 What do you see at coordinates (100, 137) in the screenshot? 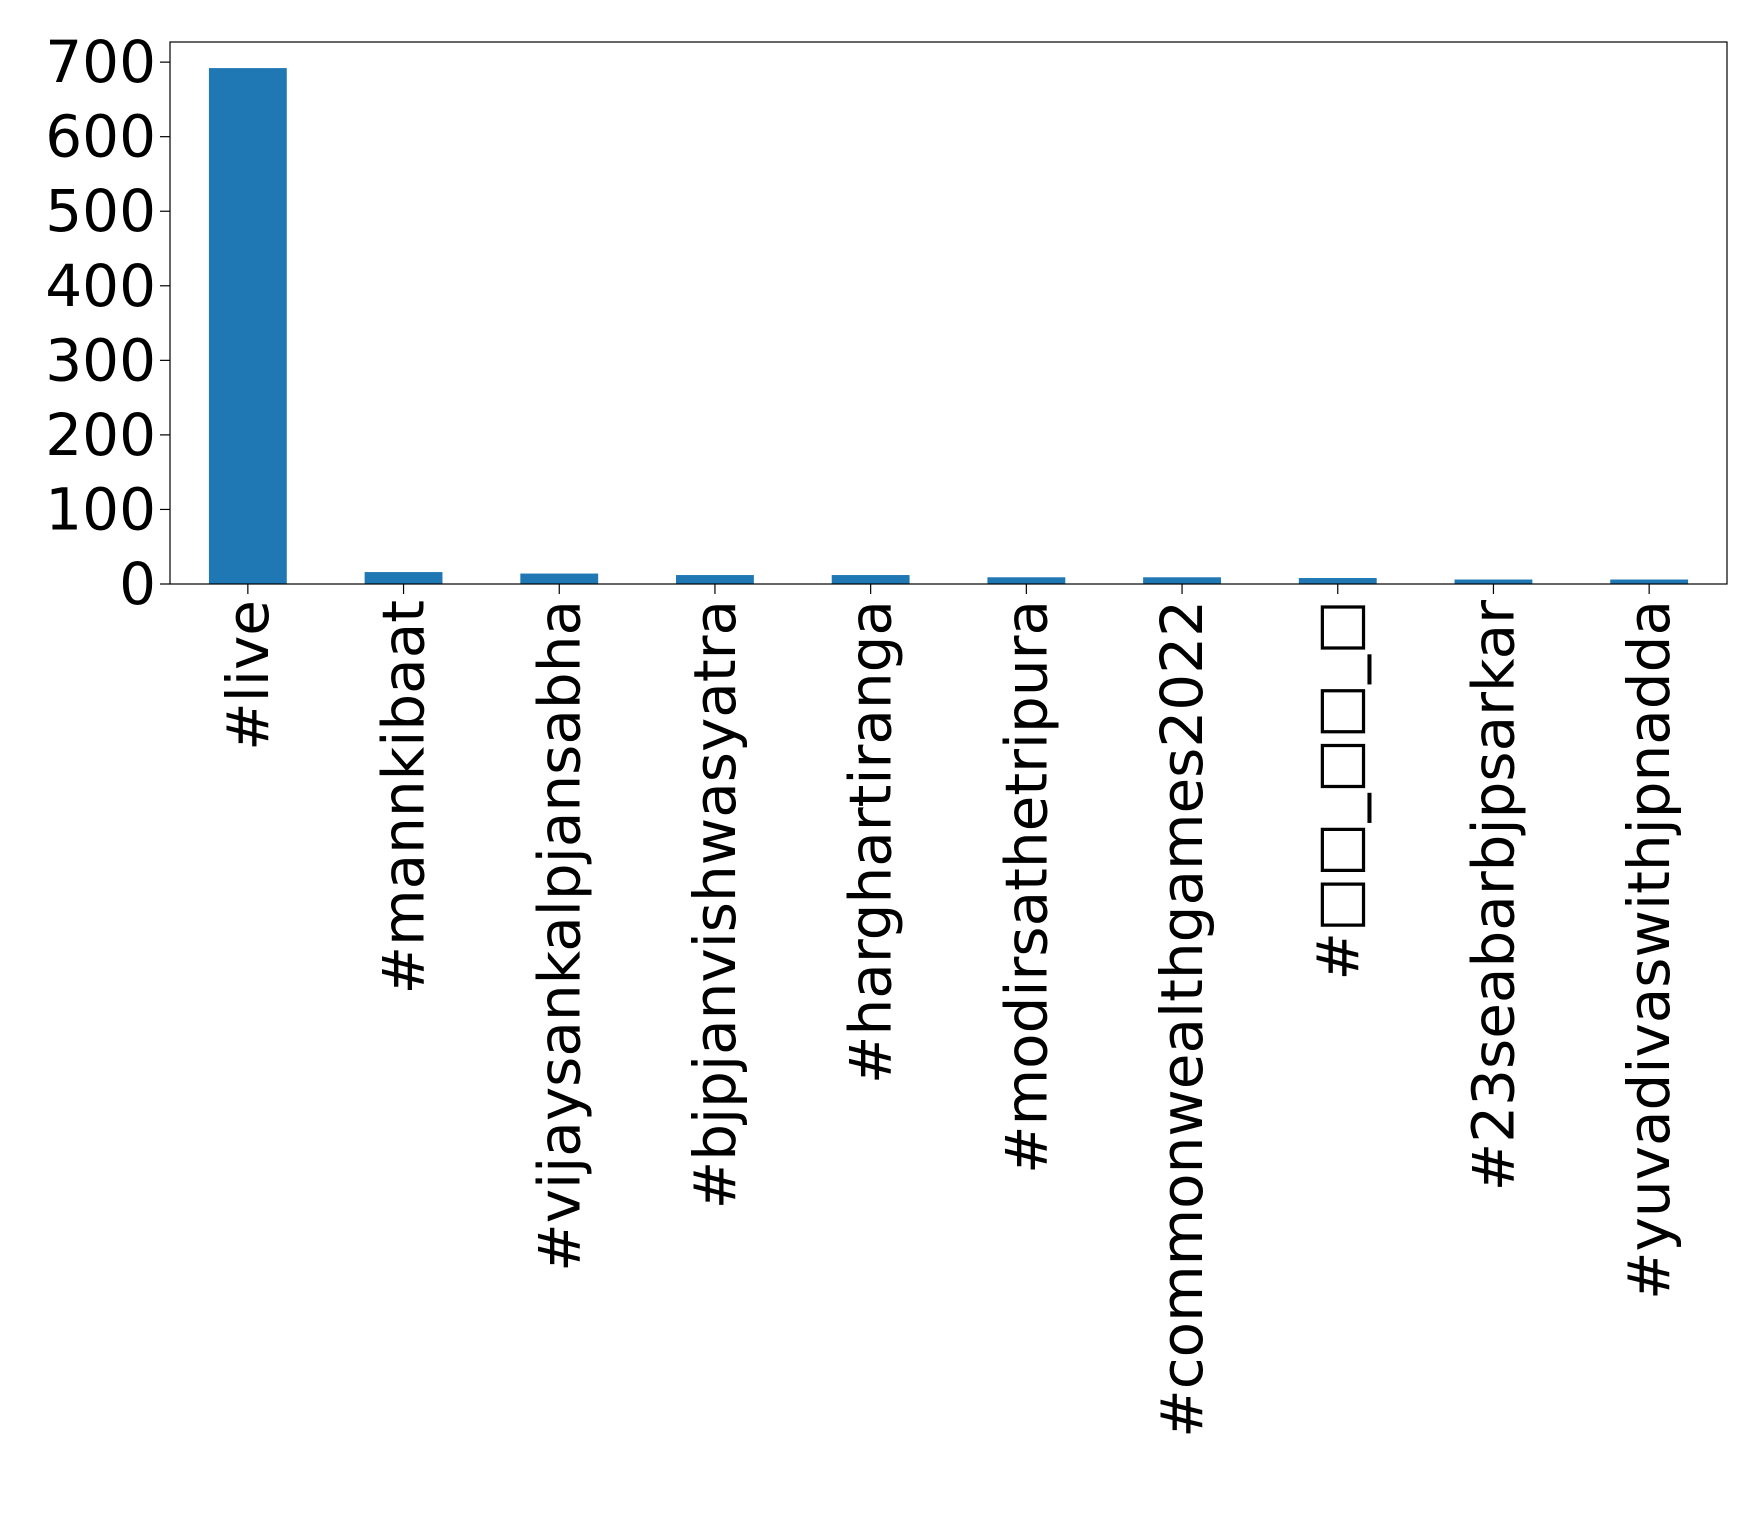
I see `y-tick-label-6: 600` at bounding box center [100, 137].